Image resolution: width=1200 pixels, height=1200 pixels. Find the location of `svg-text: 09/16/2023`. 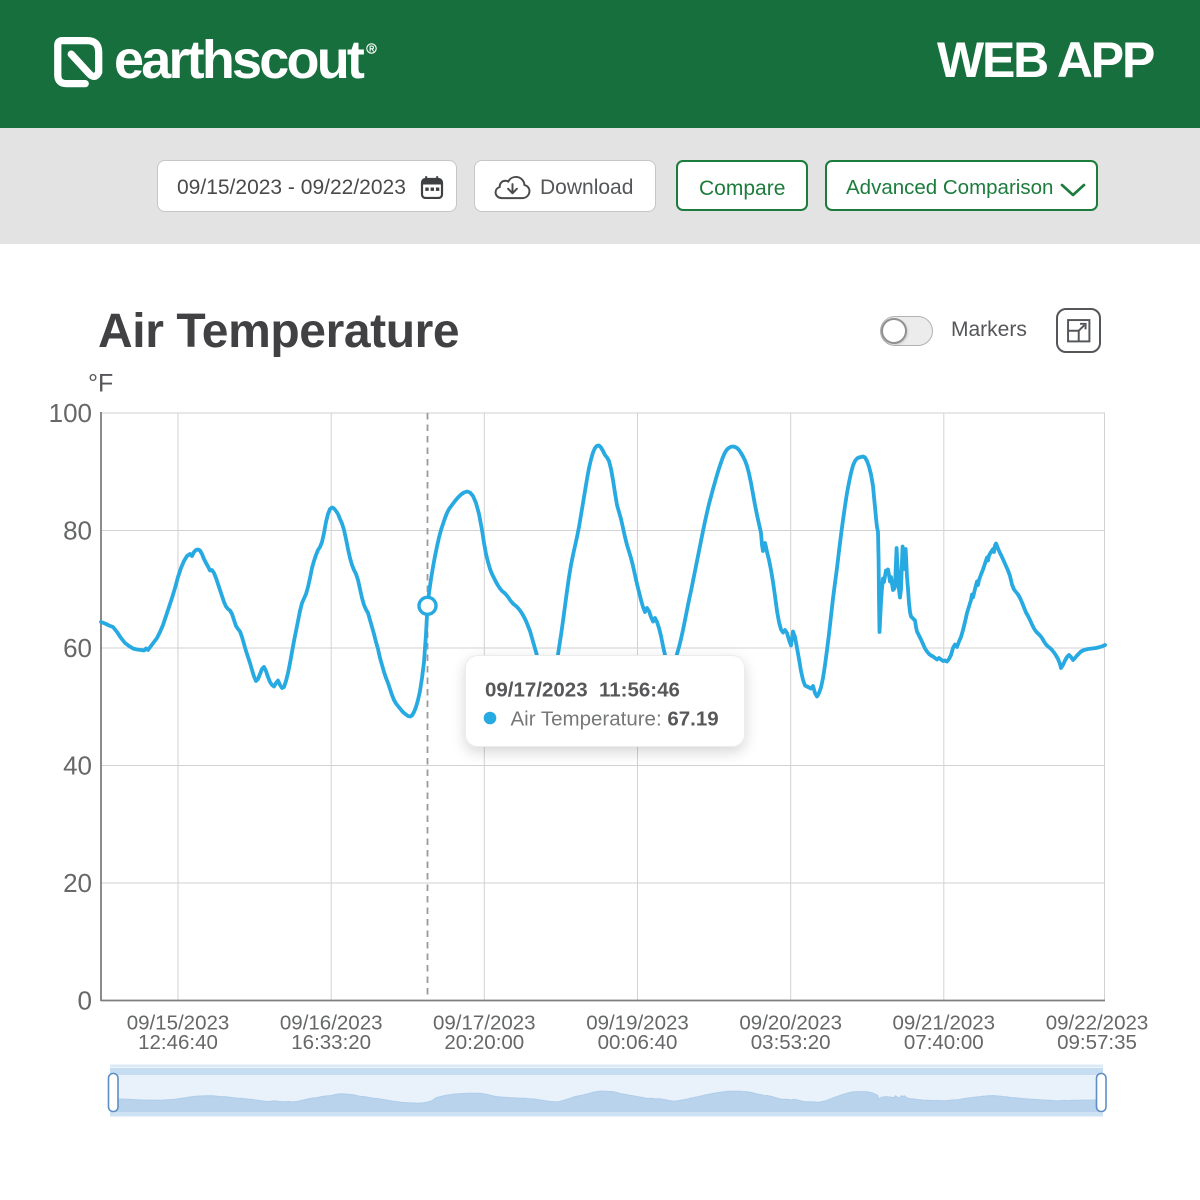

svg-text: 09/16/2023 is located at coordinates (331, 1023).